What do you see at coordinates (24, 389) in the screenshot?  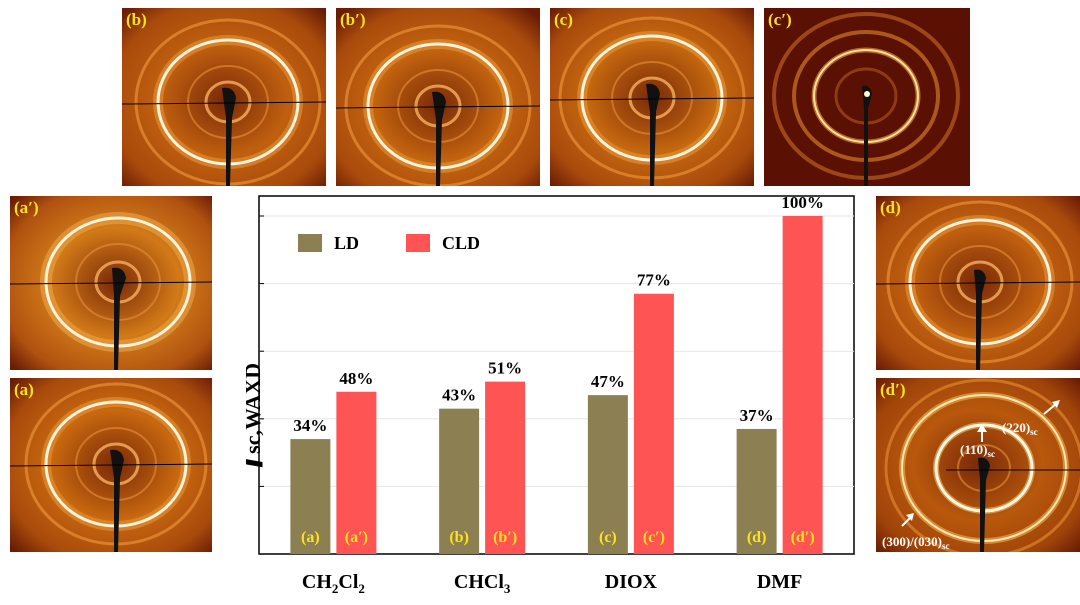 I see `panel-label: (a)` at bounding box center [24, 389].